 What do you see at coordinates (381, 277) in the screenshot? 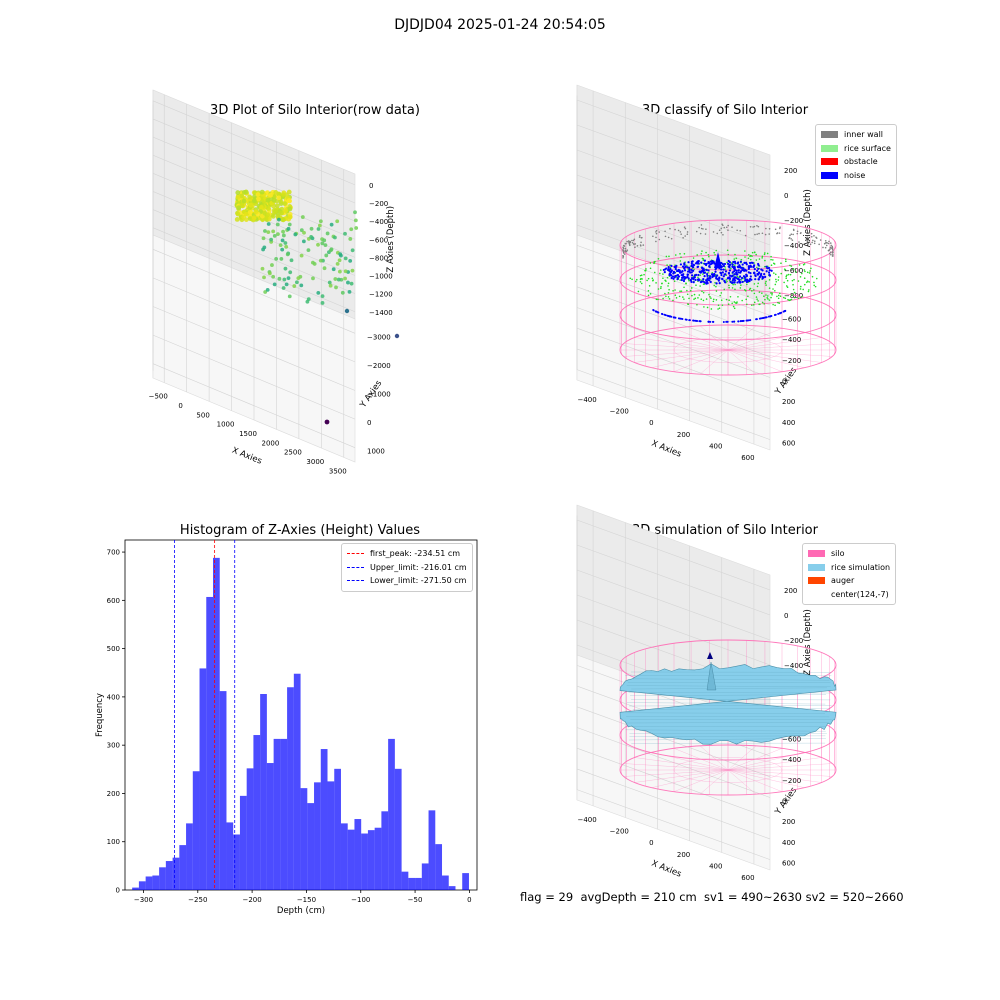
I see `z-tick-label: −1000` at bounding box center [381, 277].